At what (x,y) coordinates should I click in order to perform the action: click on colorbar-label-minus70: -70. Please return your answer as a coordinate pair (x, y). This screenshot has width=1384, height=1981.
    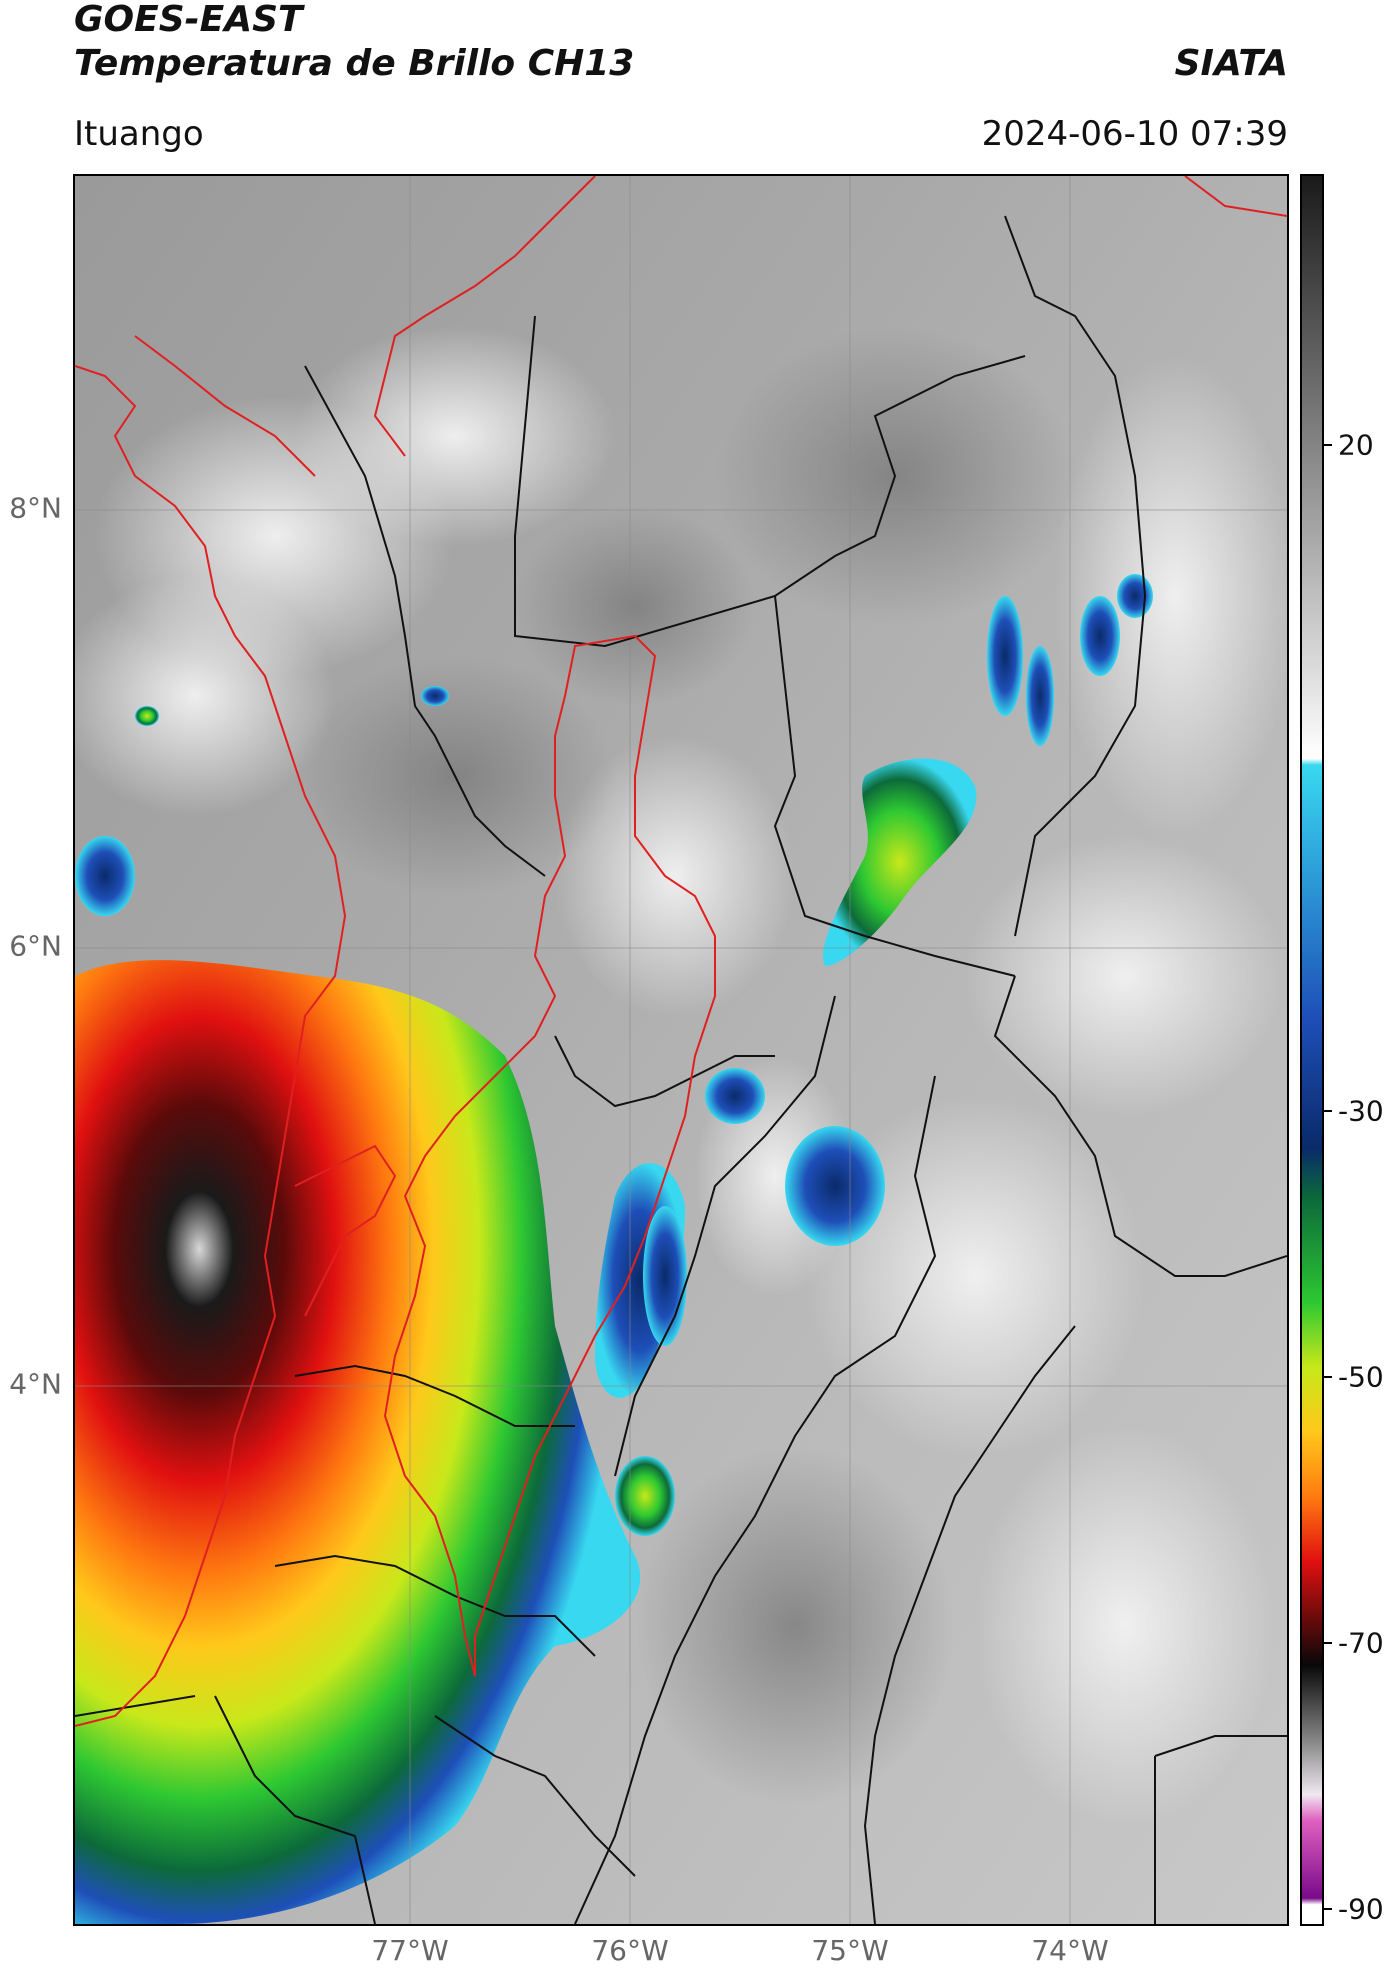
    Looking at the image, I should click on (1361, 1643).